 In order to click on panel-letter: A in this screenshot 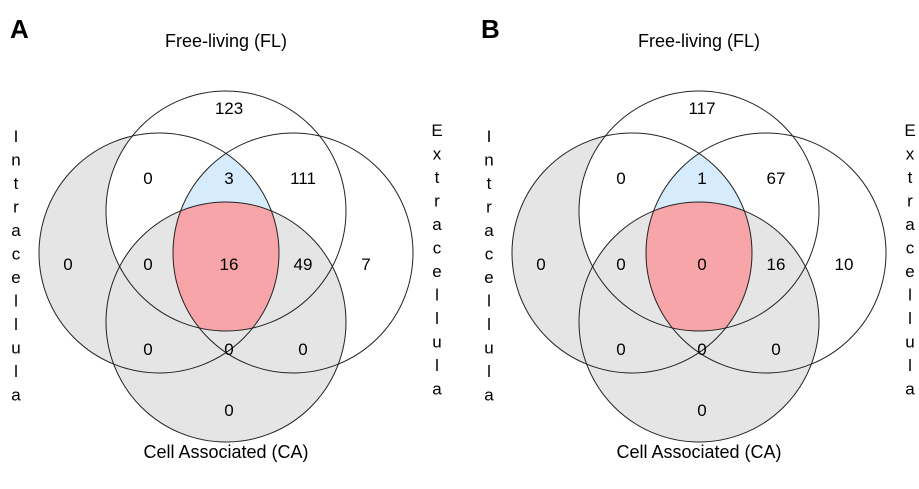, I will do `click(19, 29)`.